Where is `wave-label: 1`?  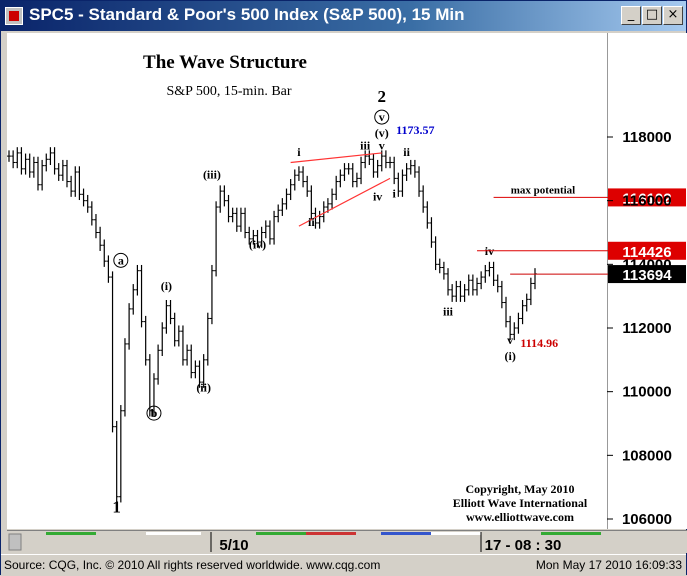
wave-label: 1 is located at coordinates (116, 507).